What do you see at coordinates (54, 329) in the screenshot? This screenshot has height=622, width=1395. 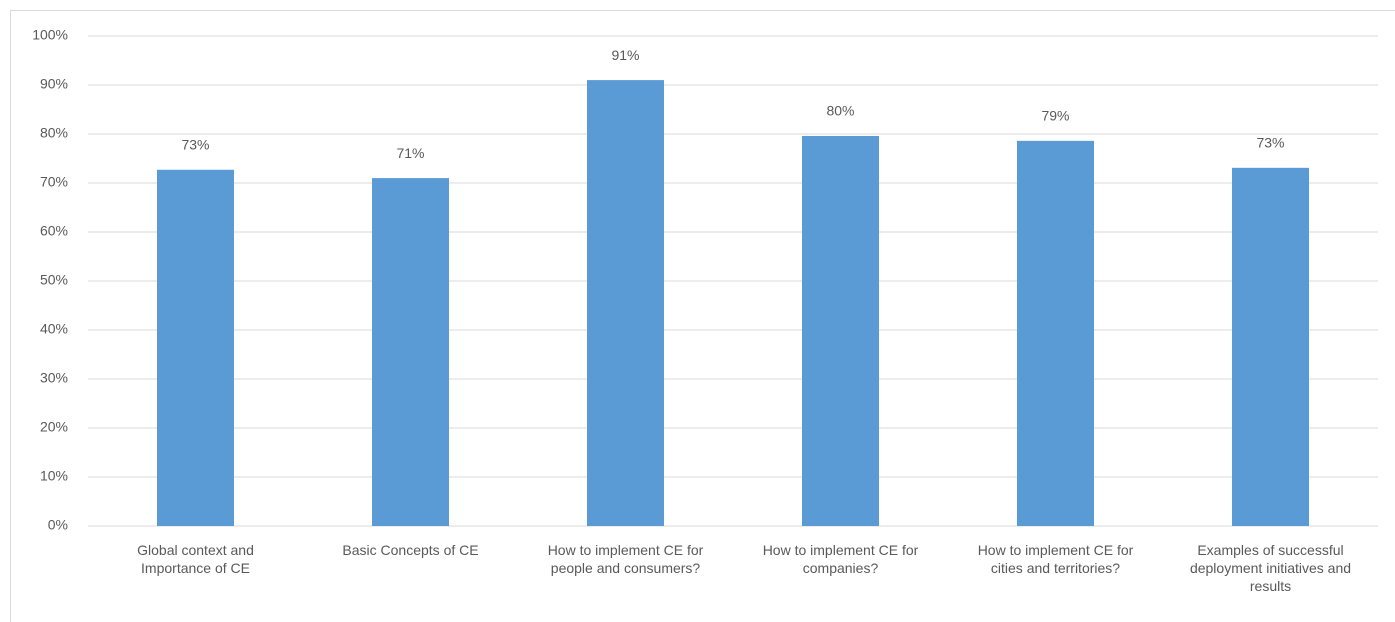 I see `y-tick-label: 40%` at bounding box center [54, 329].